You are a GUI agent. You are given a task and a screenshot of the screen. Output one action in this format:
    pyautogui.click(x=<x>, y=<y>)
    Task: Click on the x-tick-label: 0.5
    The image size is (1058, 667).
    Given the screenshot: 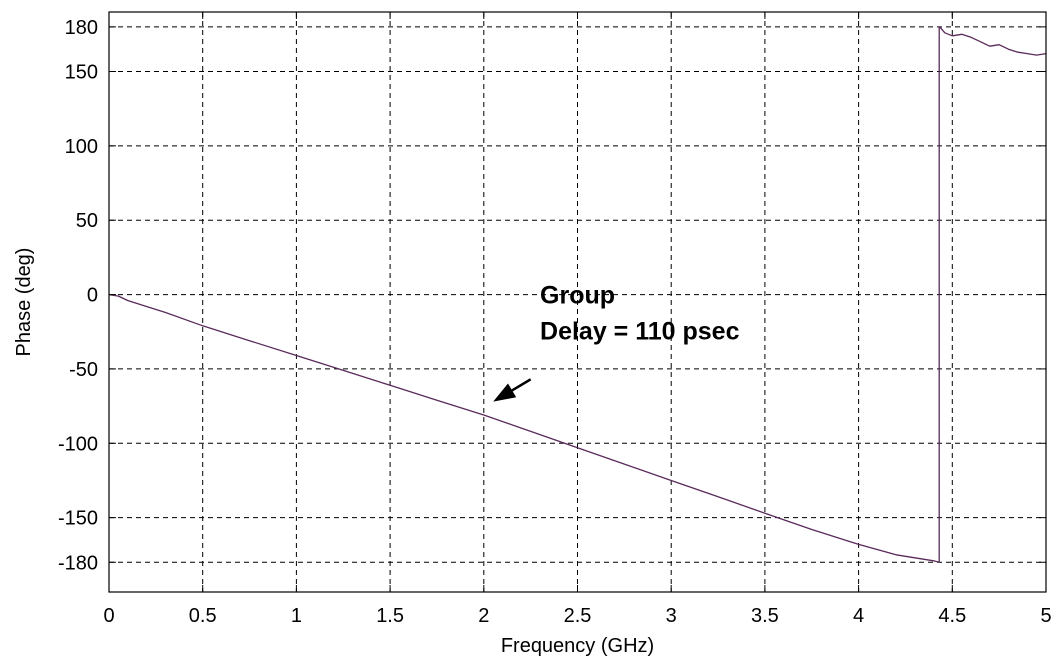 What is the action you would take?
    pyautogui.click(x=203, y=616)
    